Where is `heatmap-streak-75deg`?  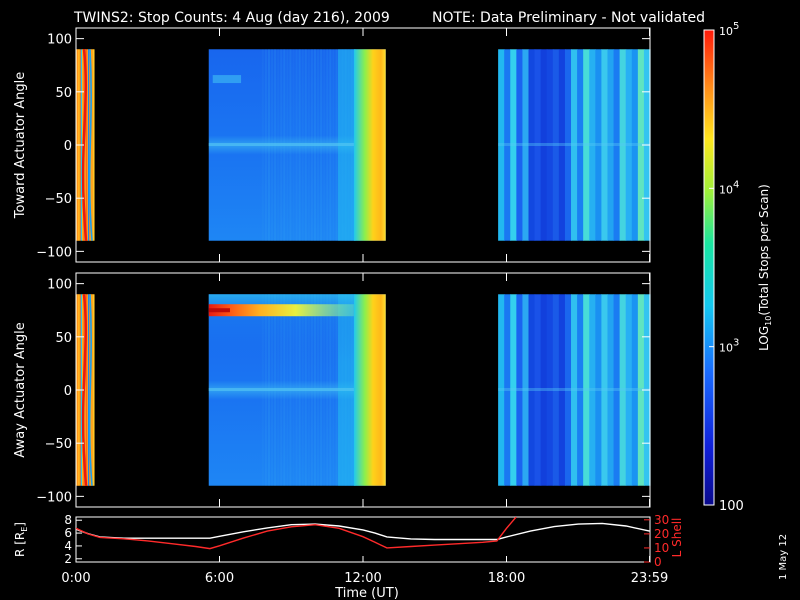 heatmap-streak-75deg is located at coordinates (281, 310).